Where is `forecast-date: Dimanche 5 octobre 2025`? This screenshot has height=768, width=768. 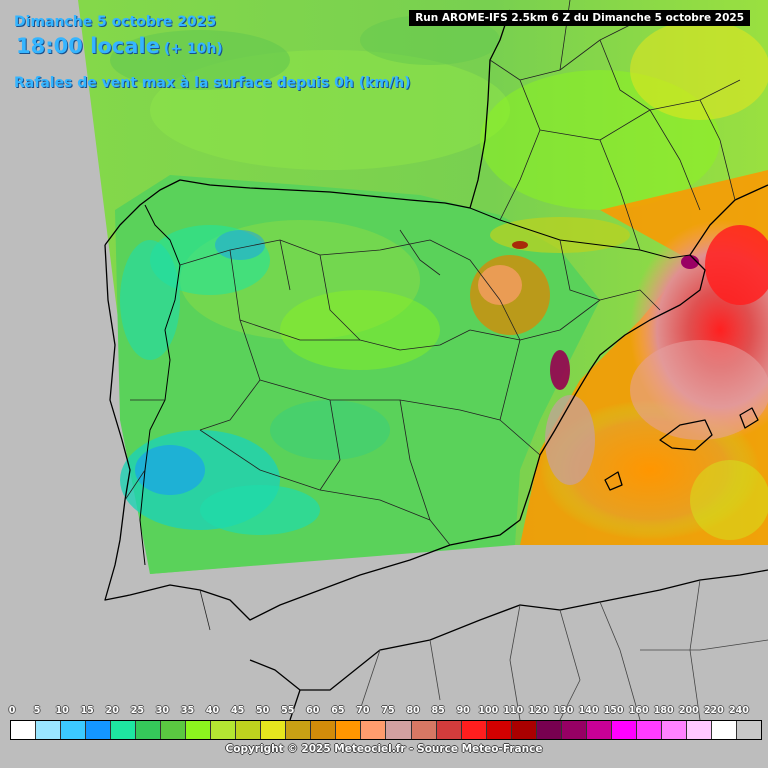 forecast-date: Dimanche 5 octobre 2025 is located at coordinates (115, 22).